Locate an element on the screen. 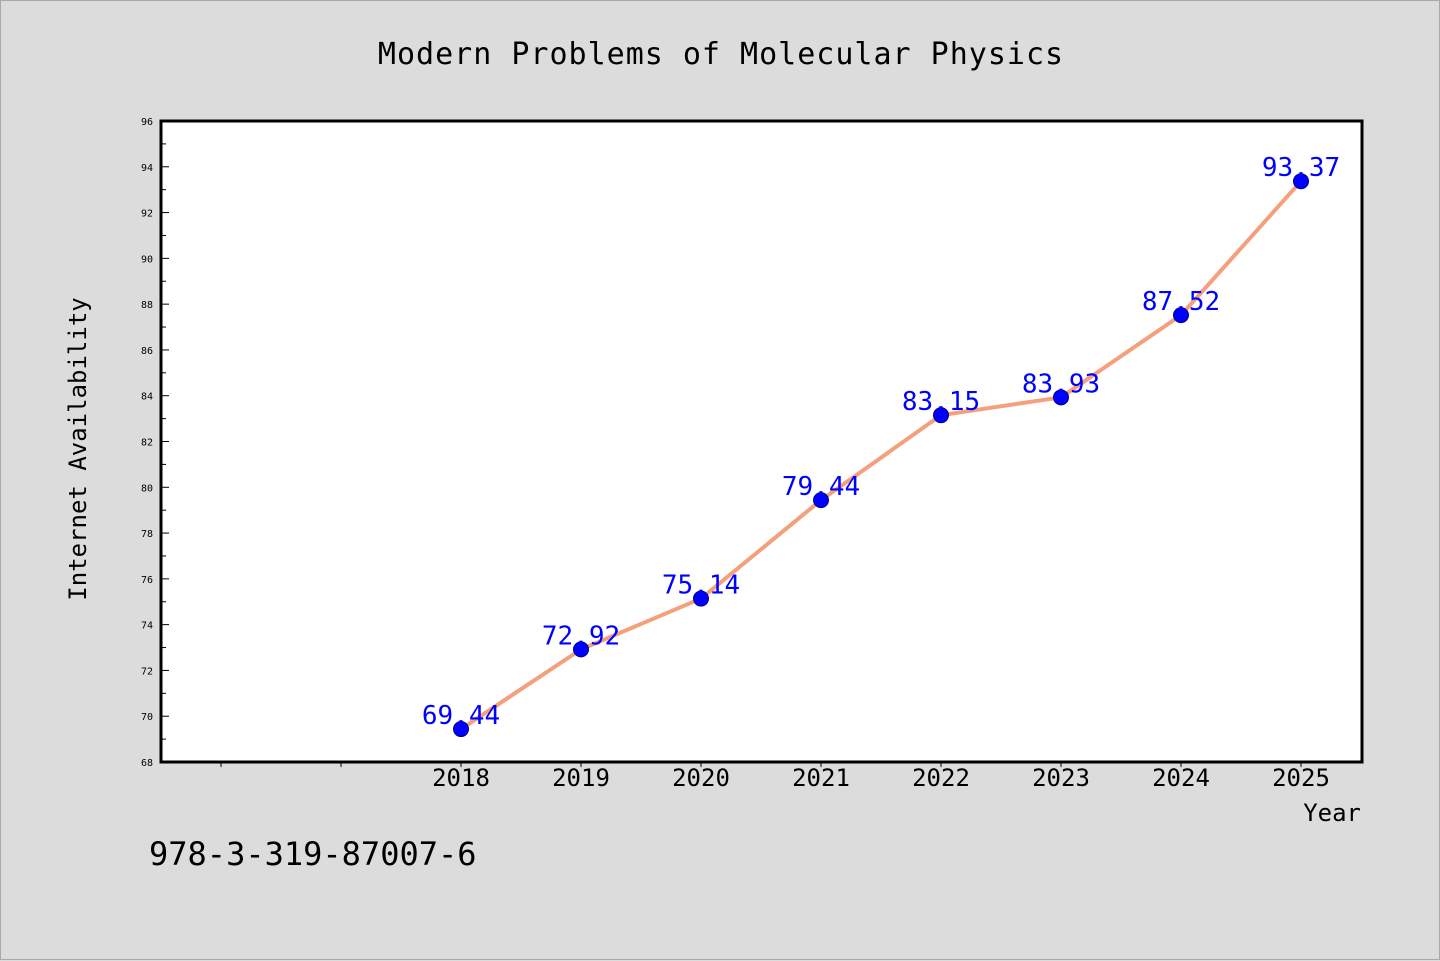  x-tick-label: 2024 is located at coordinates (1181, 778).